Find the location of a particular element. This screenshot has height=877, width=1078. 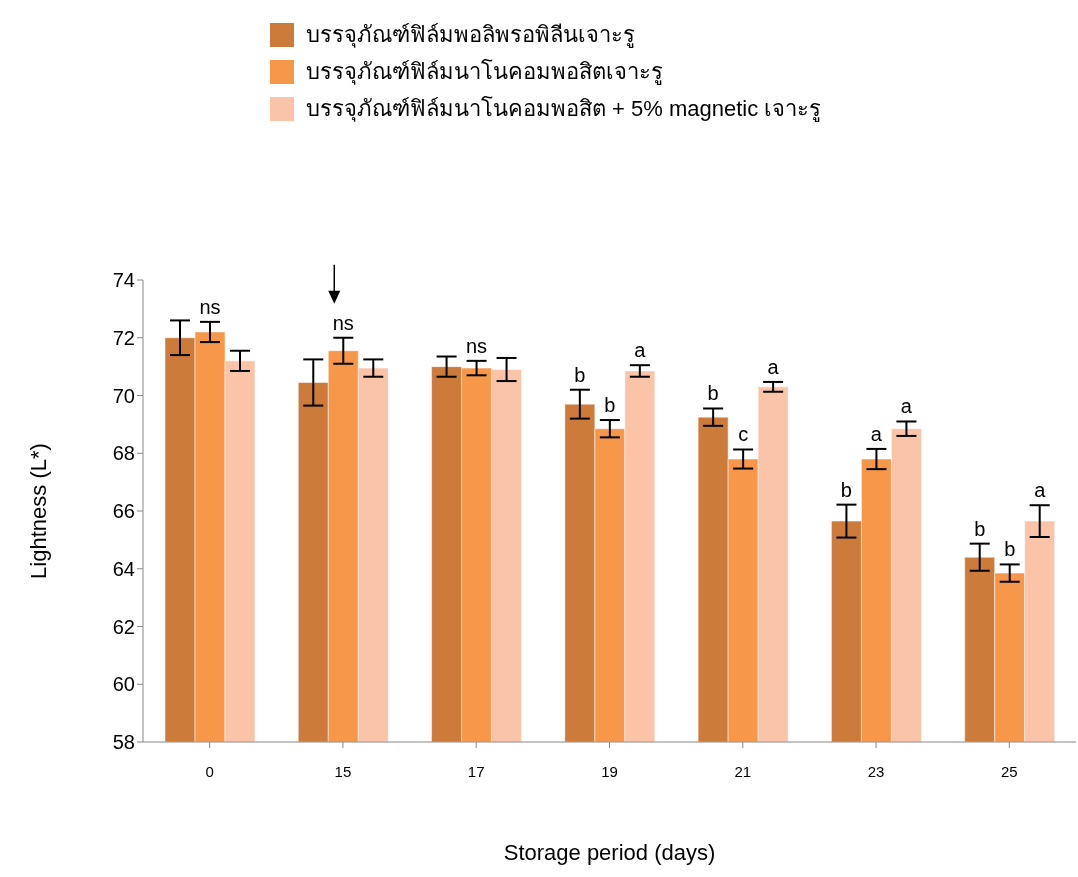

legend-label: บรรจุภัณฑ์ฟิล์มนาโนคอมพอสิต + 5% magnetic เจาะรู is located at coordinates (564, 109).